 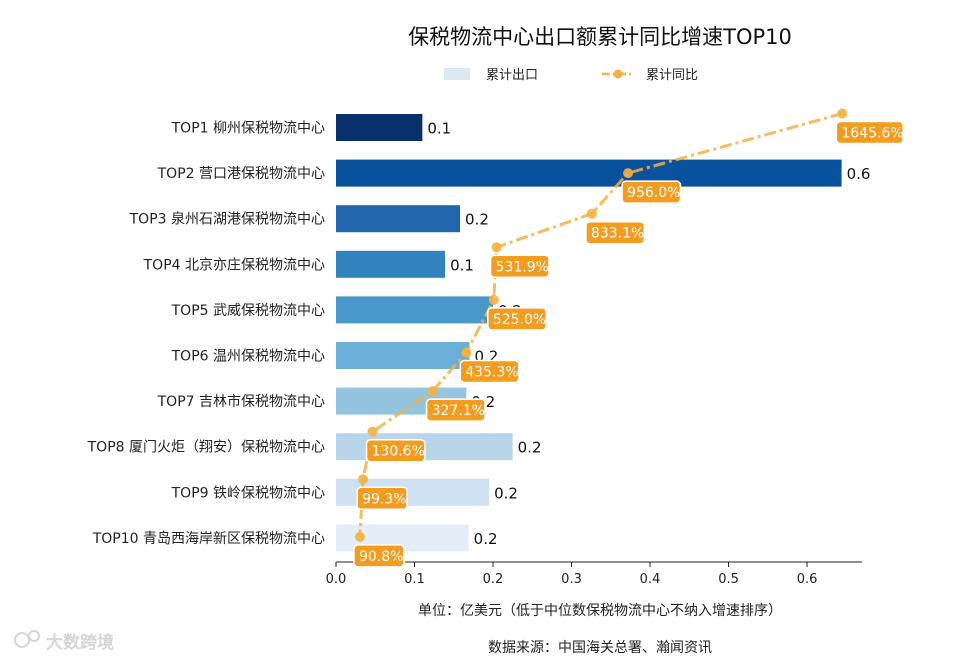 I want to click on watermark-logo-icon-inner, so click(x=34, y=636).